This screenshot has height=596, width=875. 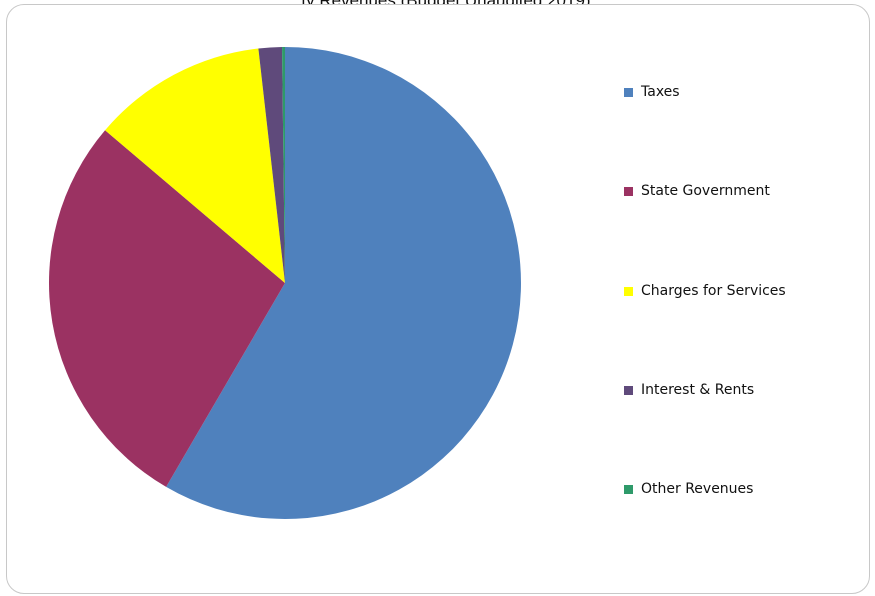 What do you see at coordinates (628, 291) in the screenshot?
I see `legend-swatch-charges-for-services` at bounding box center [628, 291].